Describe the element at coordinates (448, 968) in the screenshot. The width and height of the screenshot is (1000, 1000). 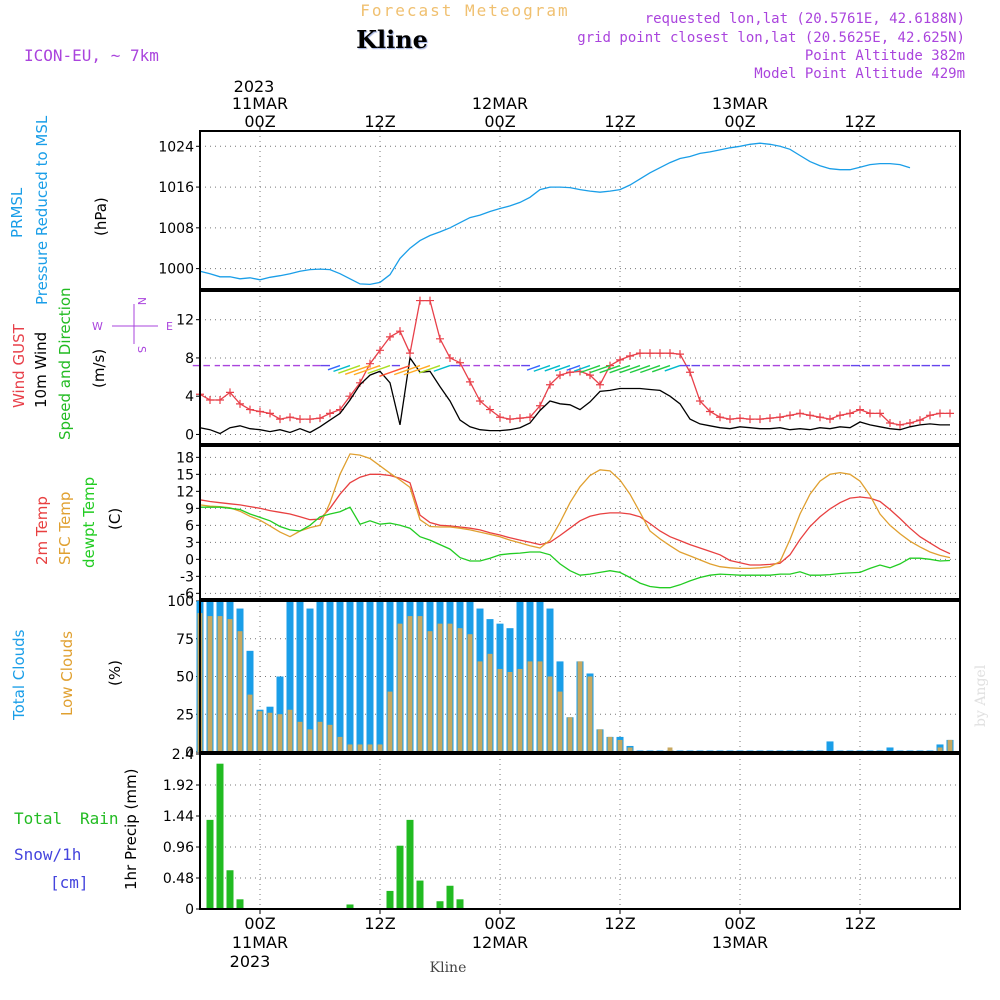
I see `bottom-station: Kline` at that location.